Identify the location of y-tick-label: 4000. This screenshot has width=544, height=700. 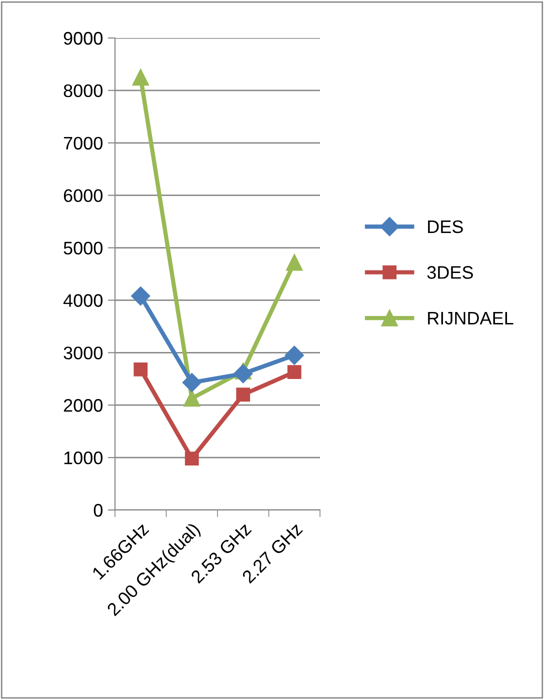
(82, 300).